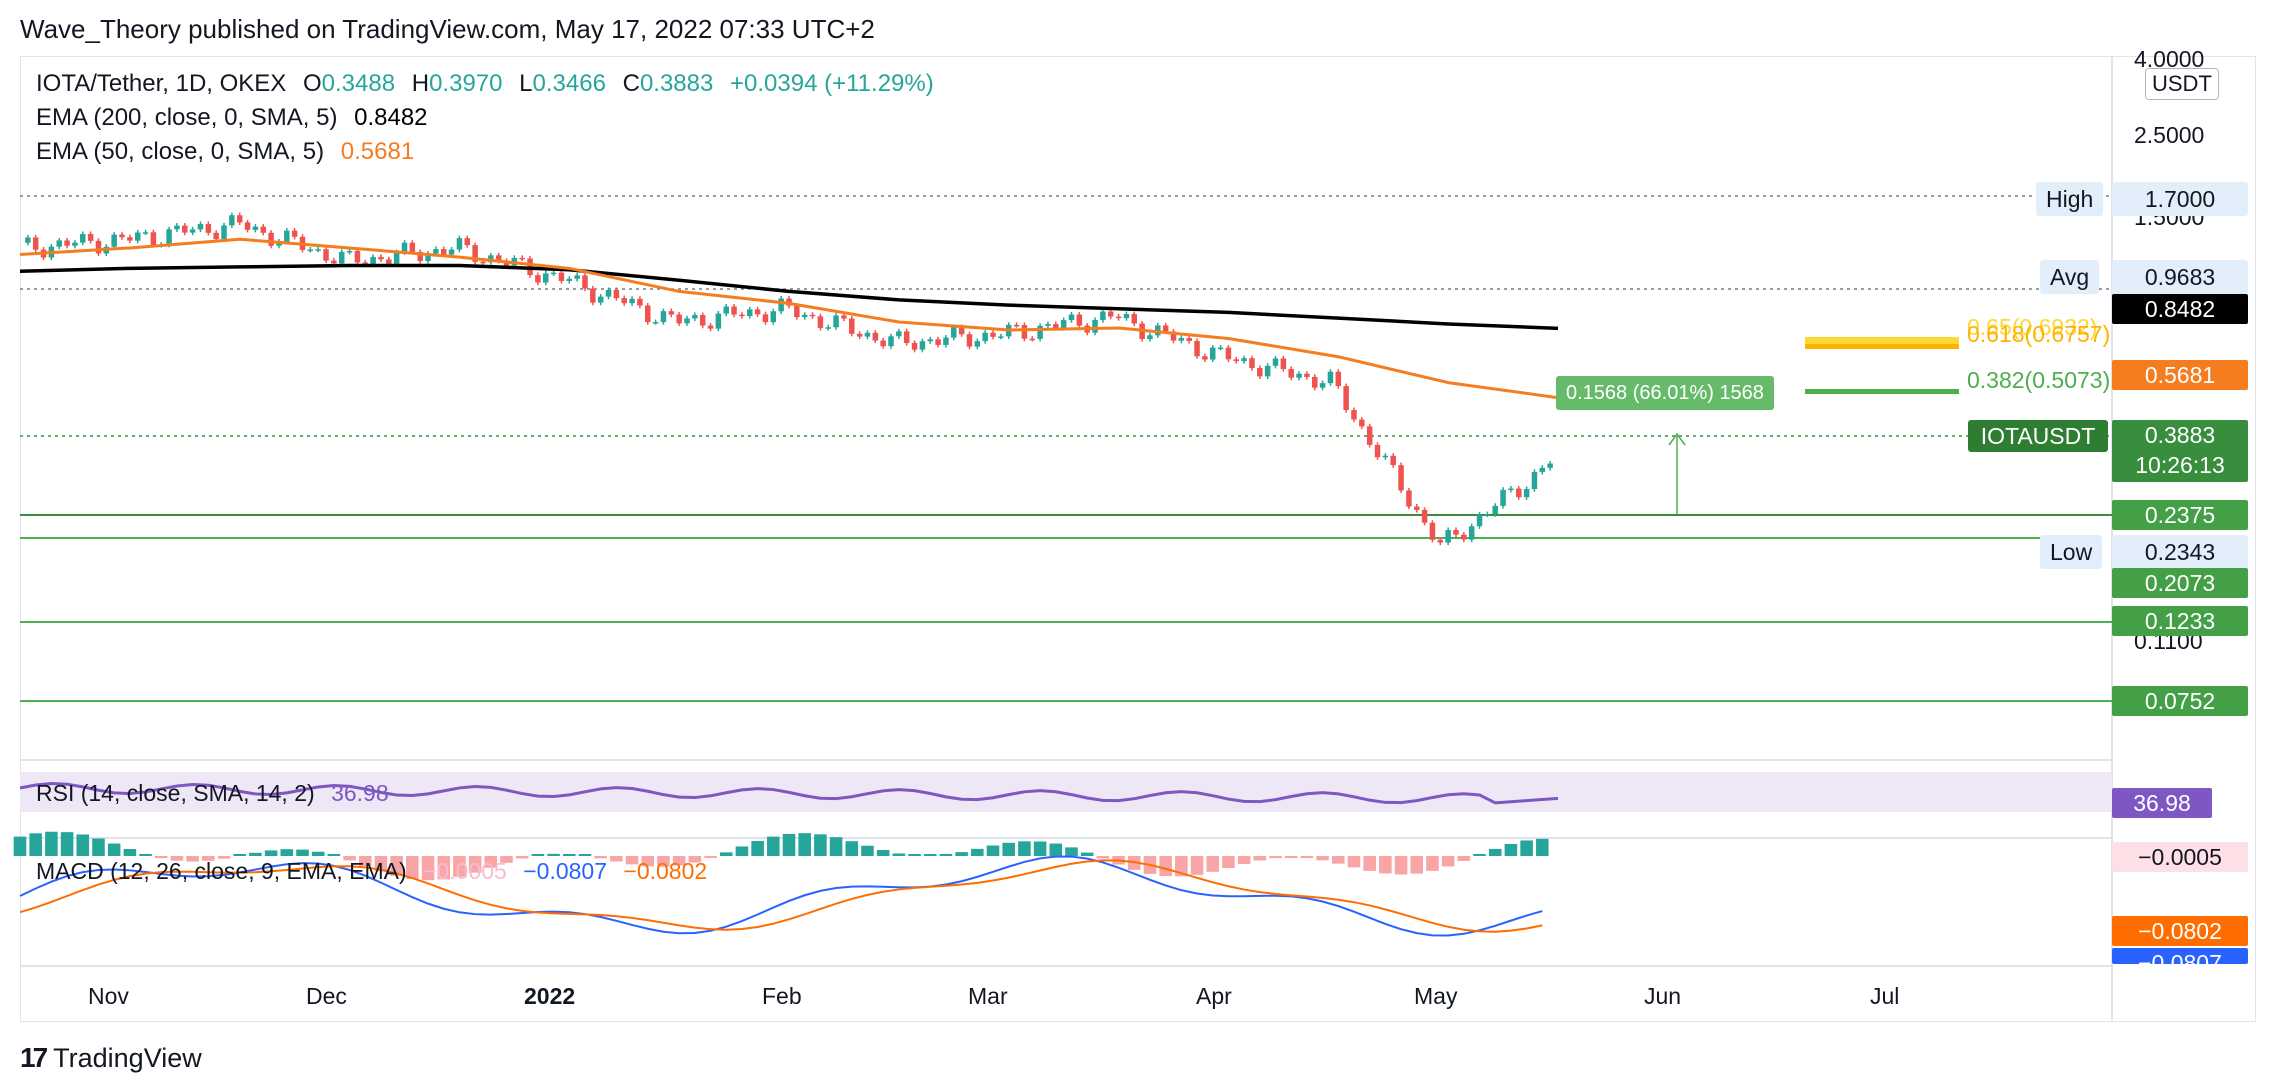  I want to click on ema50-label: EMA (50, close, 0, SMA, 5), so click(180, 151).